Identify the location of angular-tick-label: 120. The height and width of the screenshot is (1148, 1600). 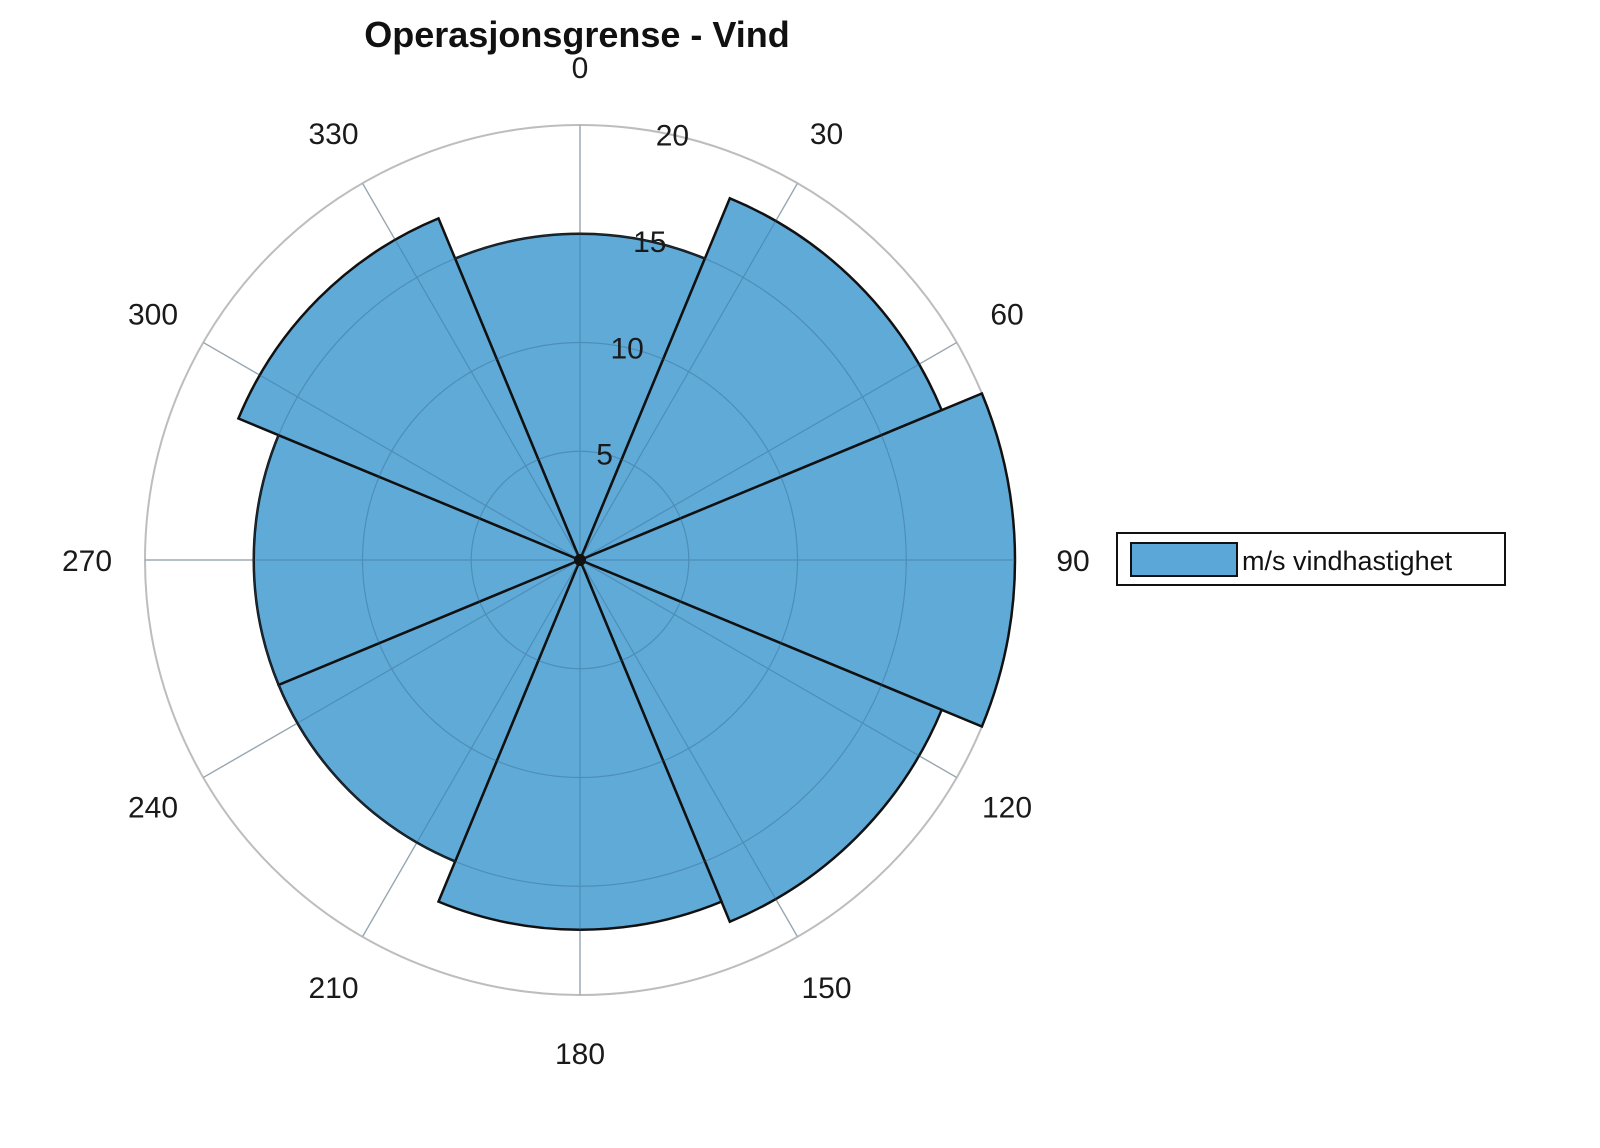
(1007, 808).